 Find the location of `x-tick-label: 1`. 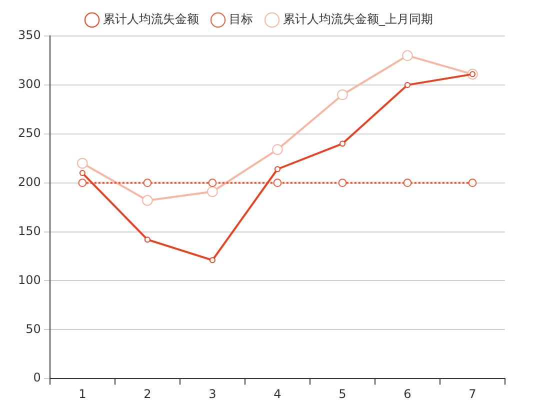

x-tick-label: 1 is located at coordinates (82, 393).